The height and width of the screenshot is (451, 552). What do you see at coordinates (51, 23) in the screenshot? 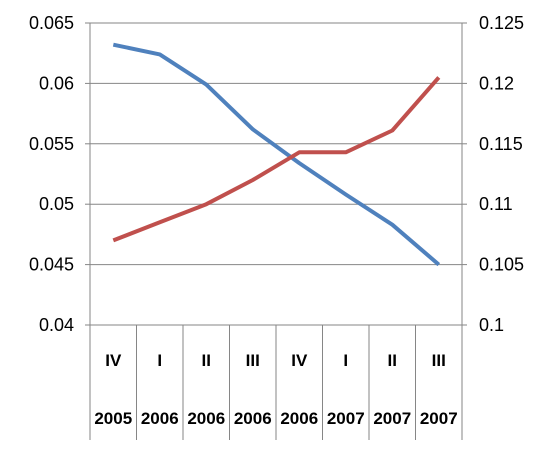
I see `left-tick-label: 0.065` at bounding box center [51, 23].